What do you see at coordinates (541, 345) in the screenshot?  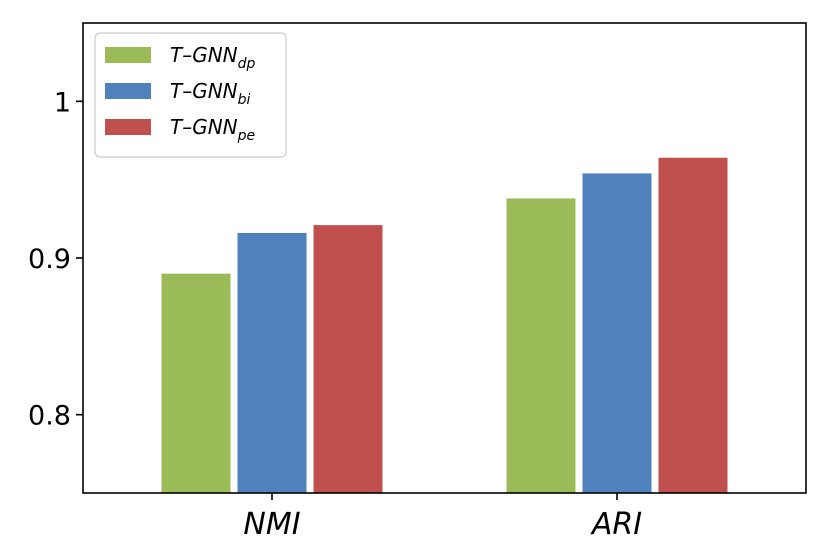 I see `bar-ari-dp` at bounding box center [541, 345].